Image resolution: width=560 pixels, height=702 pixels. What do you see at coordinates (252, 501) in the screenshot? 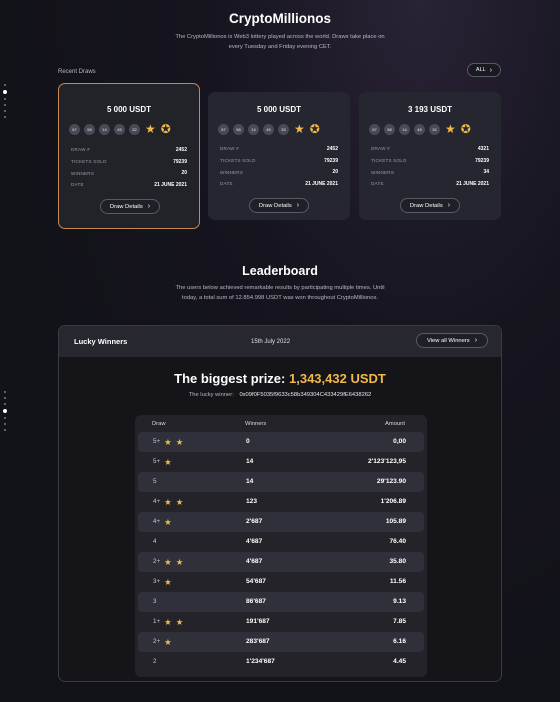
I see `row-winners: 123` at bounding box center [252, 501].